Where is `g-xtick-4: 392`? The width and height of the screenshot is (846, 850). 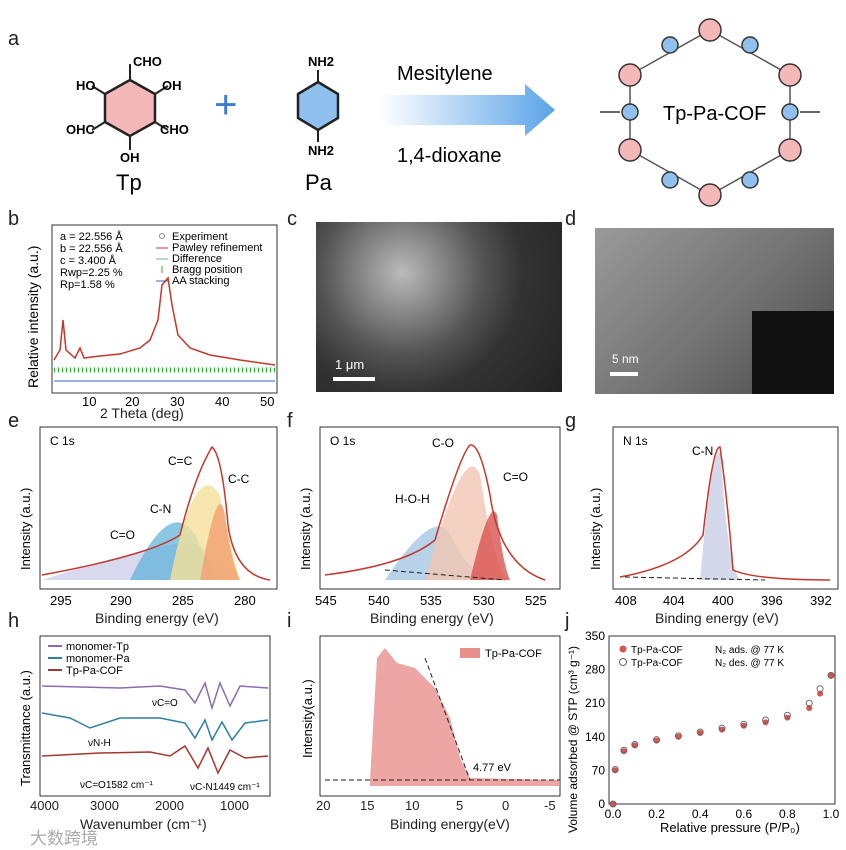
g-xtick-4: 392 is located at coordinates (821, 600).